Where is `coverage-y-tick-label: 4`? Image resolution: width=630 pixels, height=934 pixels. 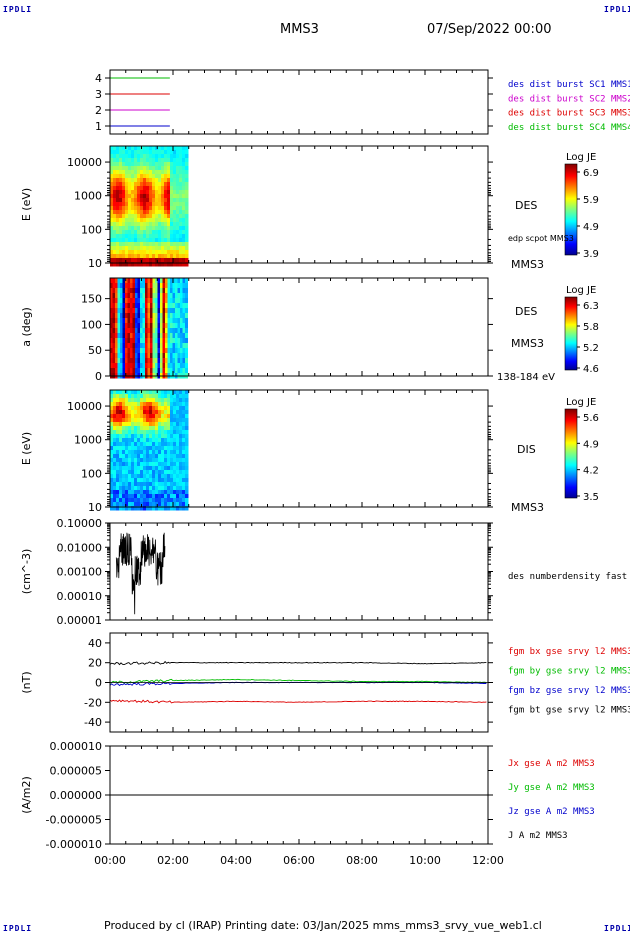 coverage-y-tick-label: 4 is located at coordinates (98, 78).